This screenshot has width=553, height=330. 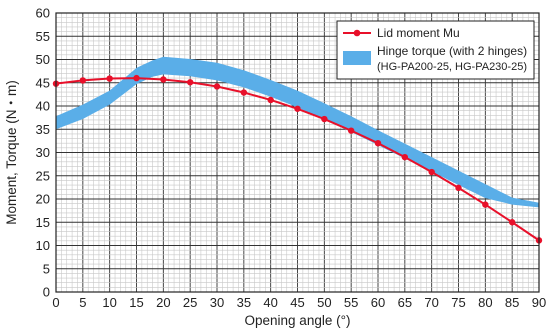 What do you see at coordinates (244, 302) in the screenshot?
I see `x-tick-label: 35` at bounding box center [244, 302].